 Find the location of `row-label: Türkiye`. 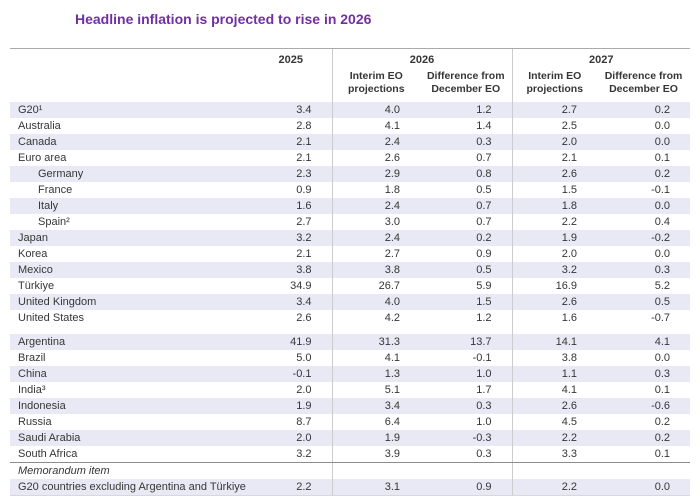

row-label: Türkiye is located at coordinates (36, 286).